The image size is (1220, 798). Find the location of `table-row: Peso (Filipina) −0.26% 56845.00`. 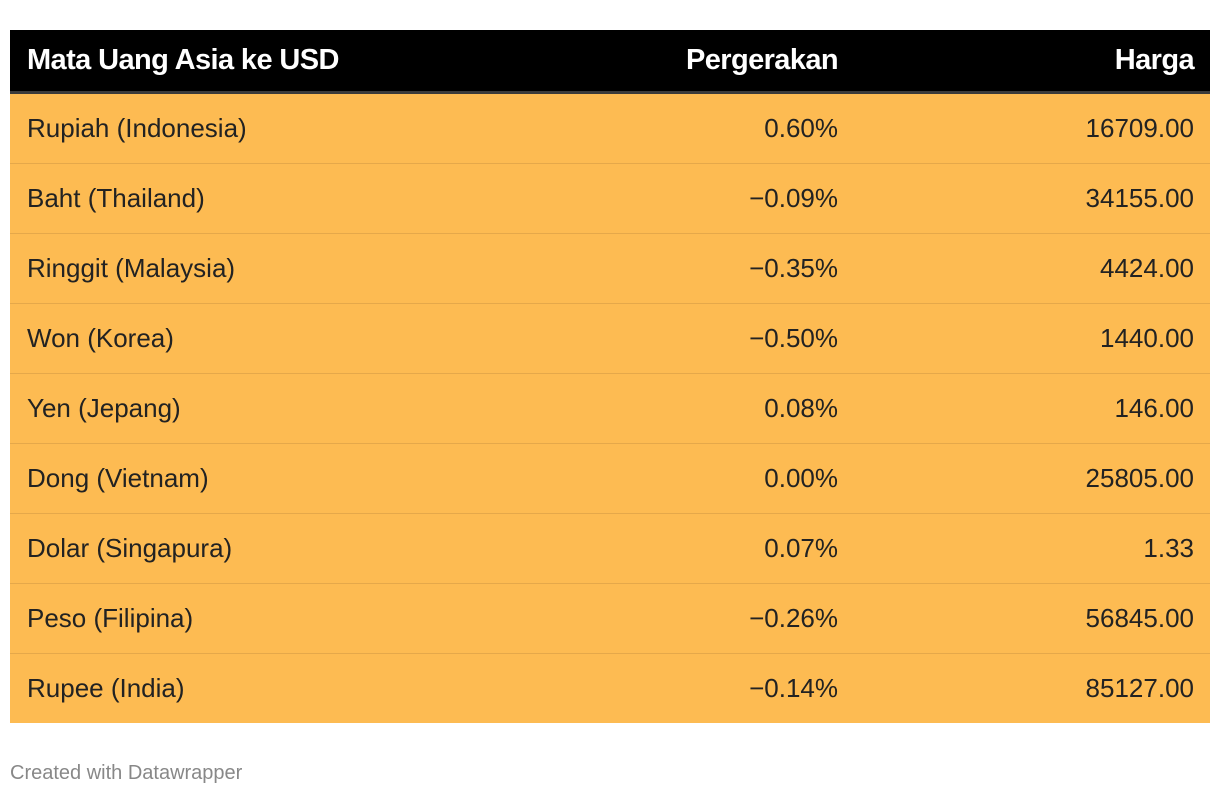

table-row: Peso (Filipina) −0.26% 56845.00 is located at coordinates (610, 619).